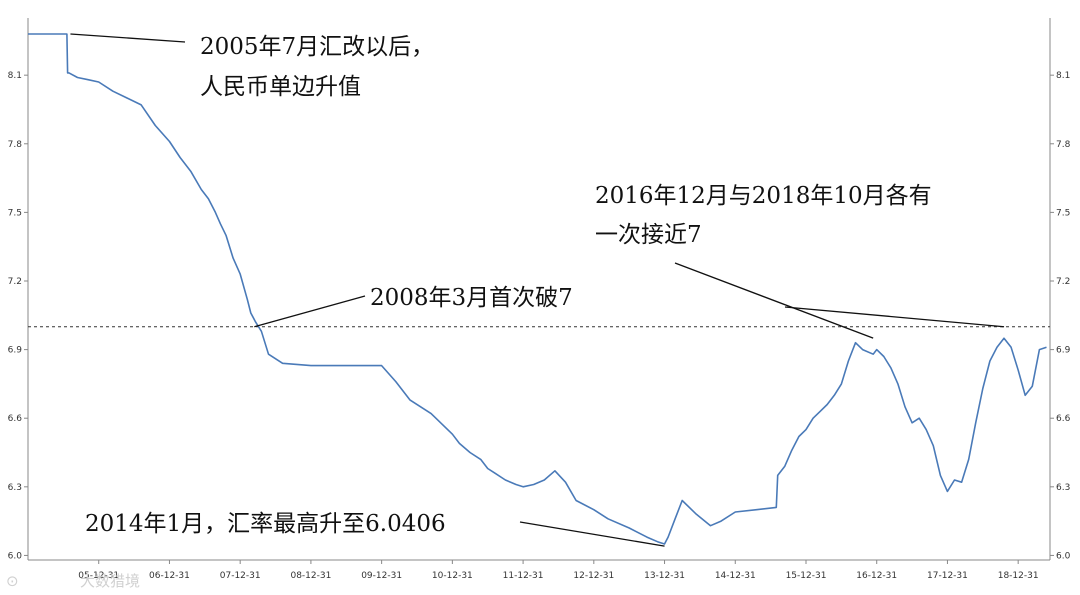  Describe the element at coordinates (240, 576) in the screenshot. I see `x-tick-label: 07-12-31` at that location.